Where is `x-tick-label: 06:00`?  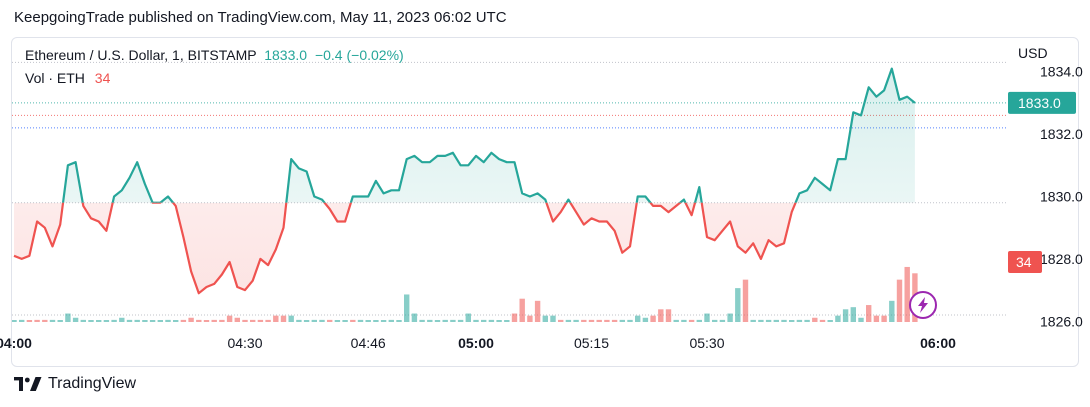 x-tick-label: 06:00 is located at coordinates (938, 343).